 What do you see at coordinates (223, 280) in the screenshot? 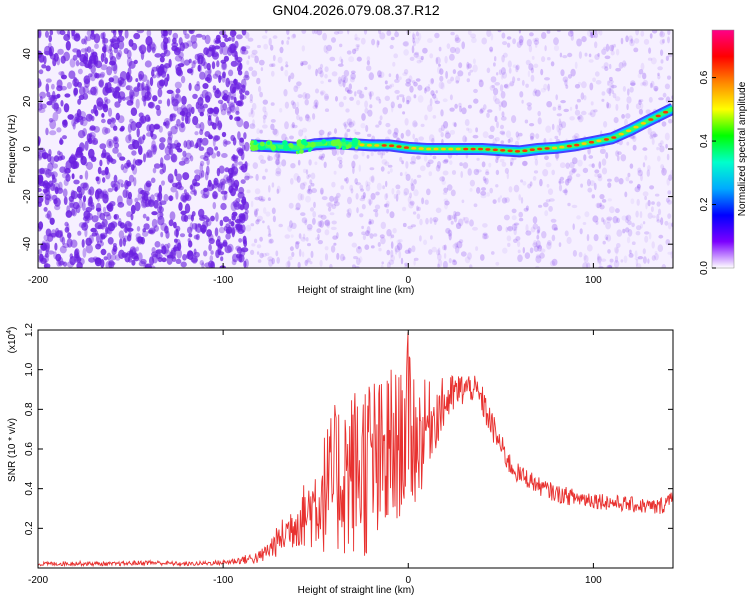
I see `x-tick-label: -100` at bounding box center [223, 280].